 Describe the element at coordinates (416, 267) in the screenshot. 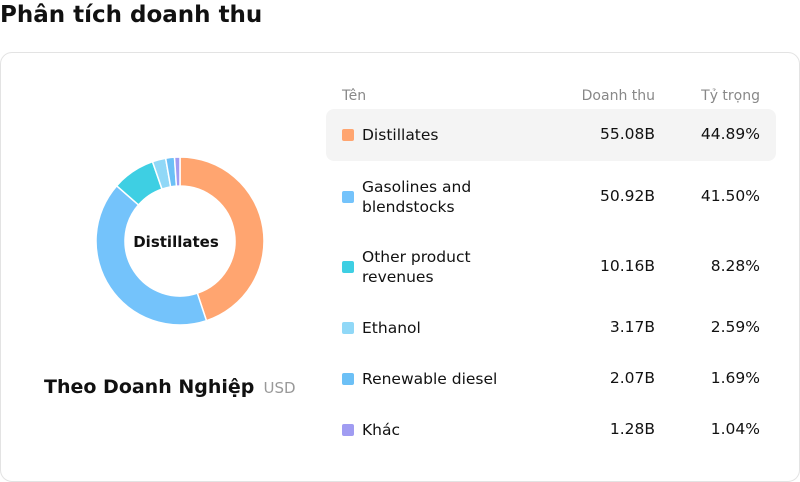

I see `legend-name: Other product revenues` at that location.